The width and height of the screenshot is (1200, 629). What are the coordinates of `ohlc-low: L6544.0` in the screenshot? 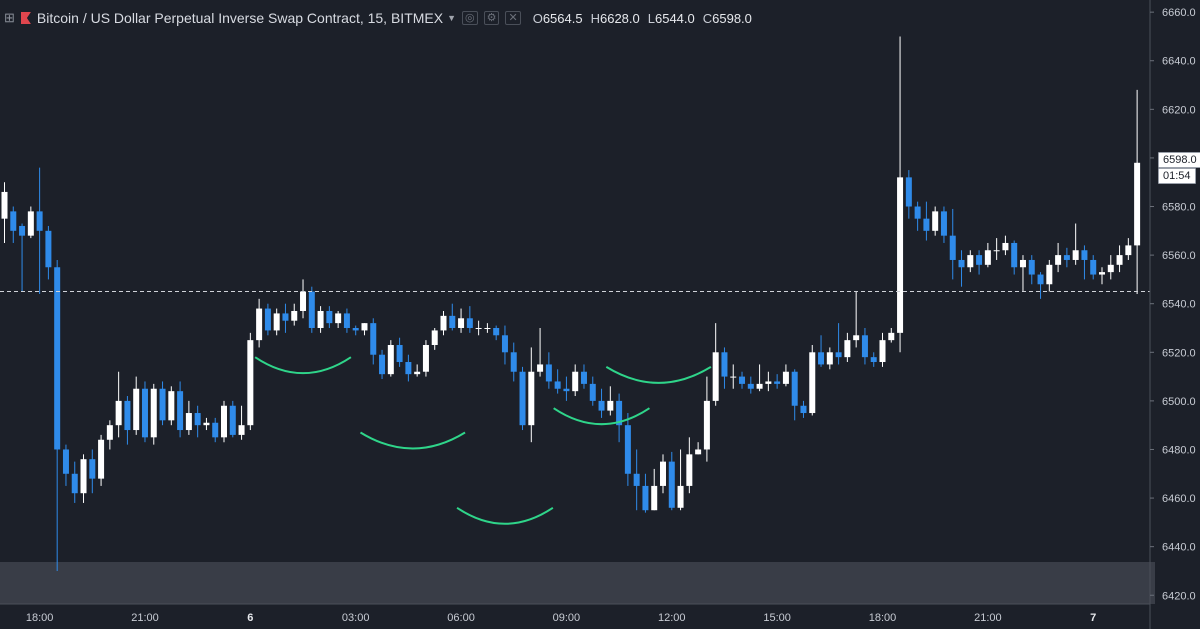 It's located at (671, 18).